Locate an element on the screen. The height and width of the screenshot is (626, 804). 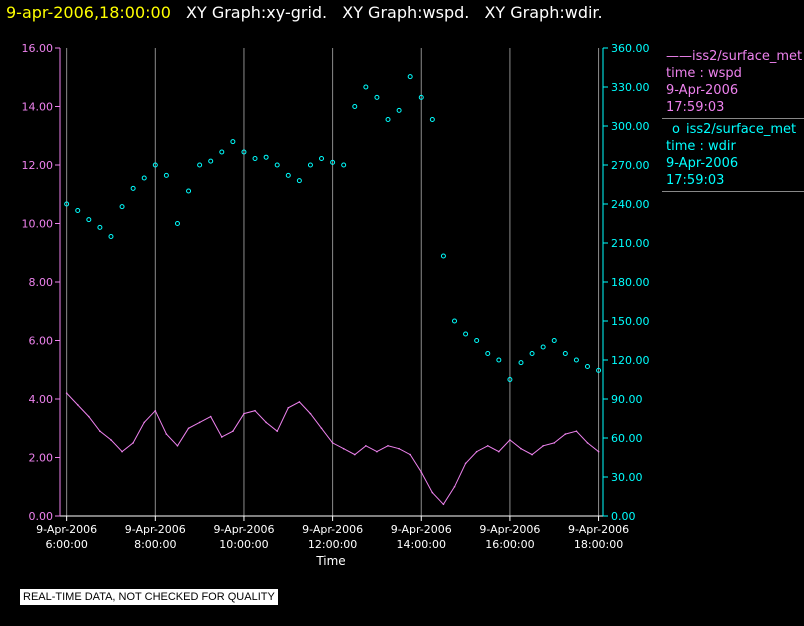
right-tick-label: 90.00 is located at coordinates (627, 399).